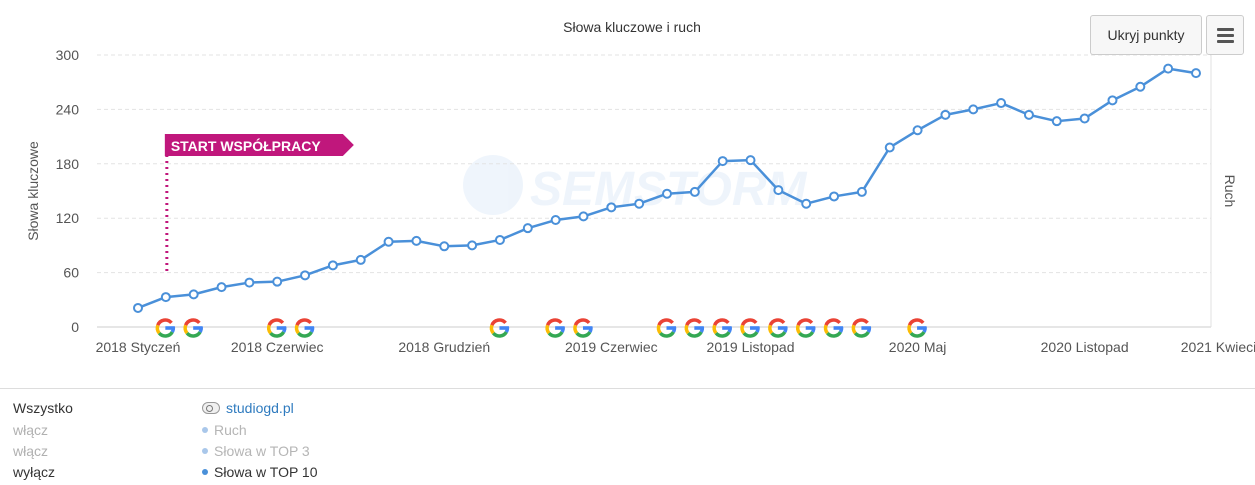  Describe the element at coordinates (43, 408) in the screenshot. I see `toggle-all-link: Wszystko` at that location.